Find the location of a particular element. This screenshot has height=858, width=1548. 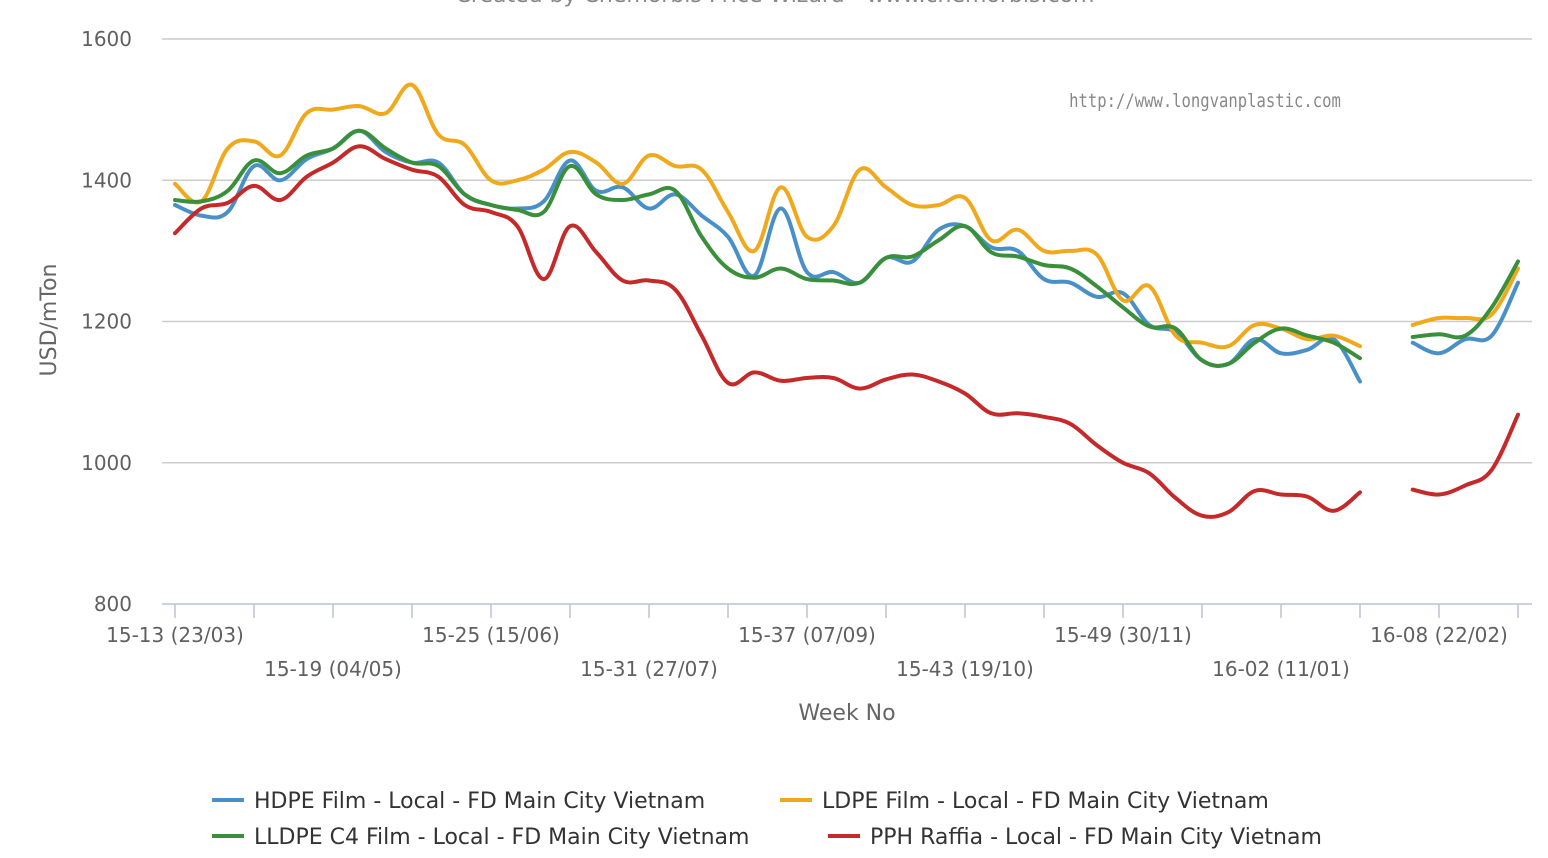

watermark-text: http://www.longvanplastic.com is located at coordinates (1205, 102).